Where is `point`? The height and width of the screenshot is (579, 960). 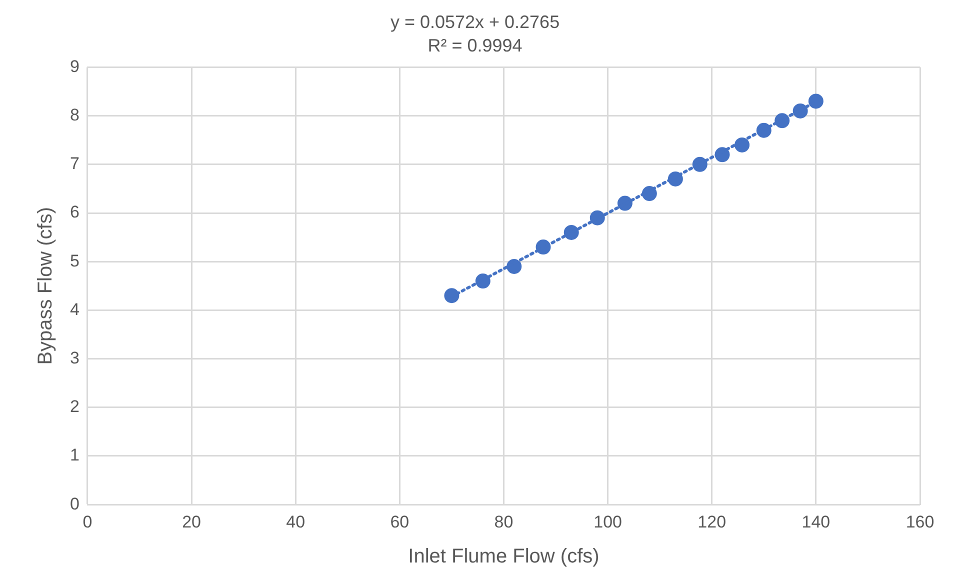
point is located at coordinates (816, 101).